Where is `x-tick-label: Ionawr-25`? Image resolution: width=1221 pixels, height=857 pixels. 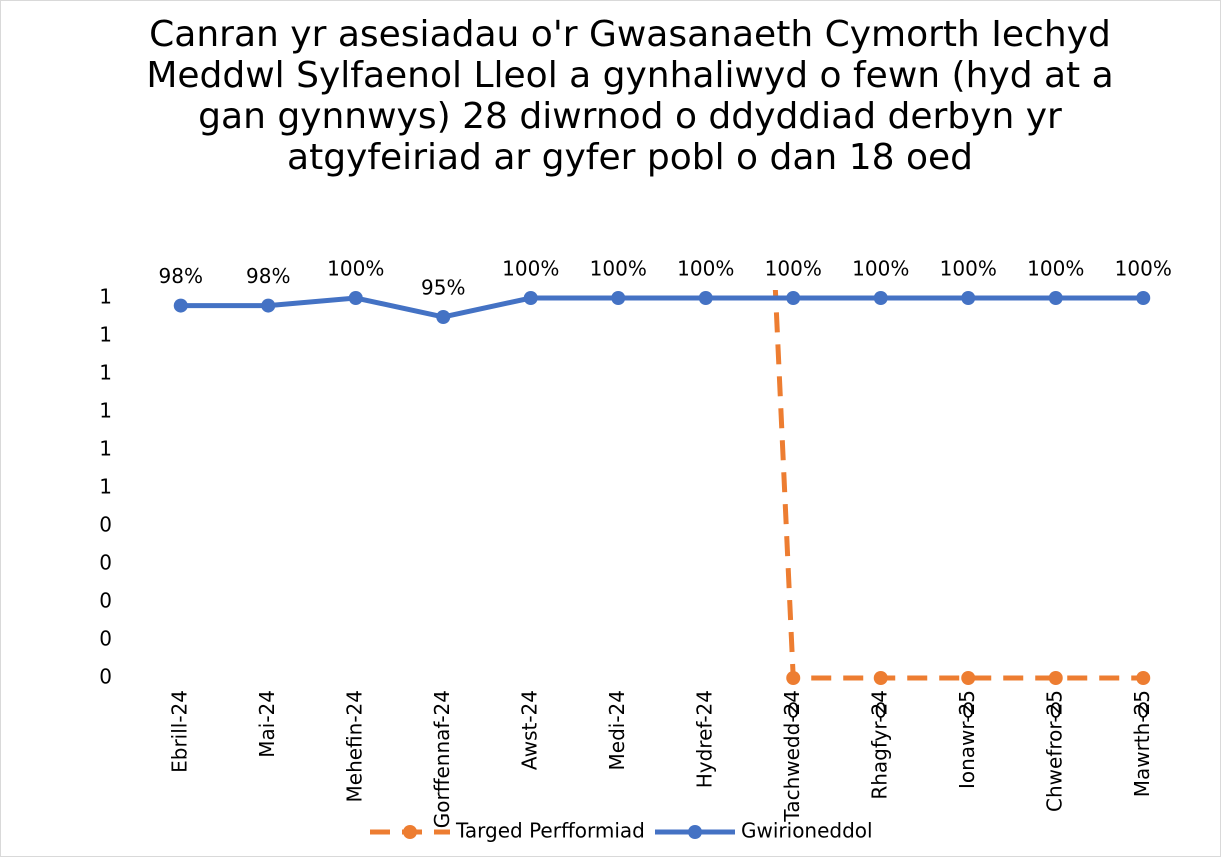
x-tick-label: Ionawr-25 is located at coordinates (967, 739).